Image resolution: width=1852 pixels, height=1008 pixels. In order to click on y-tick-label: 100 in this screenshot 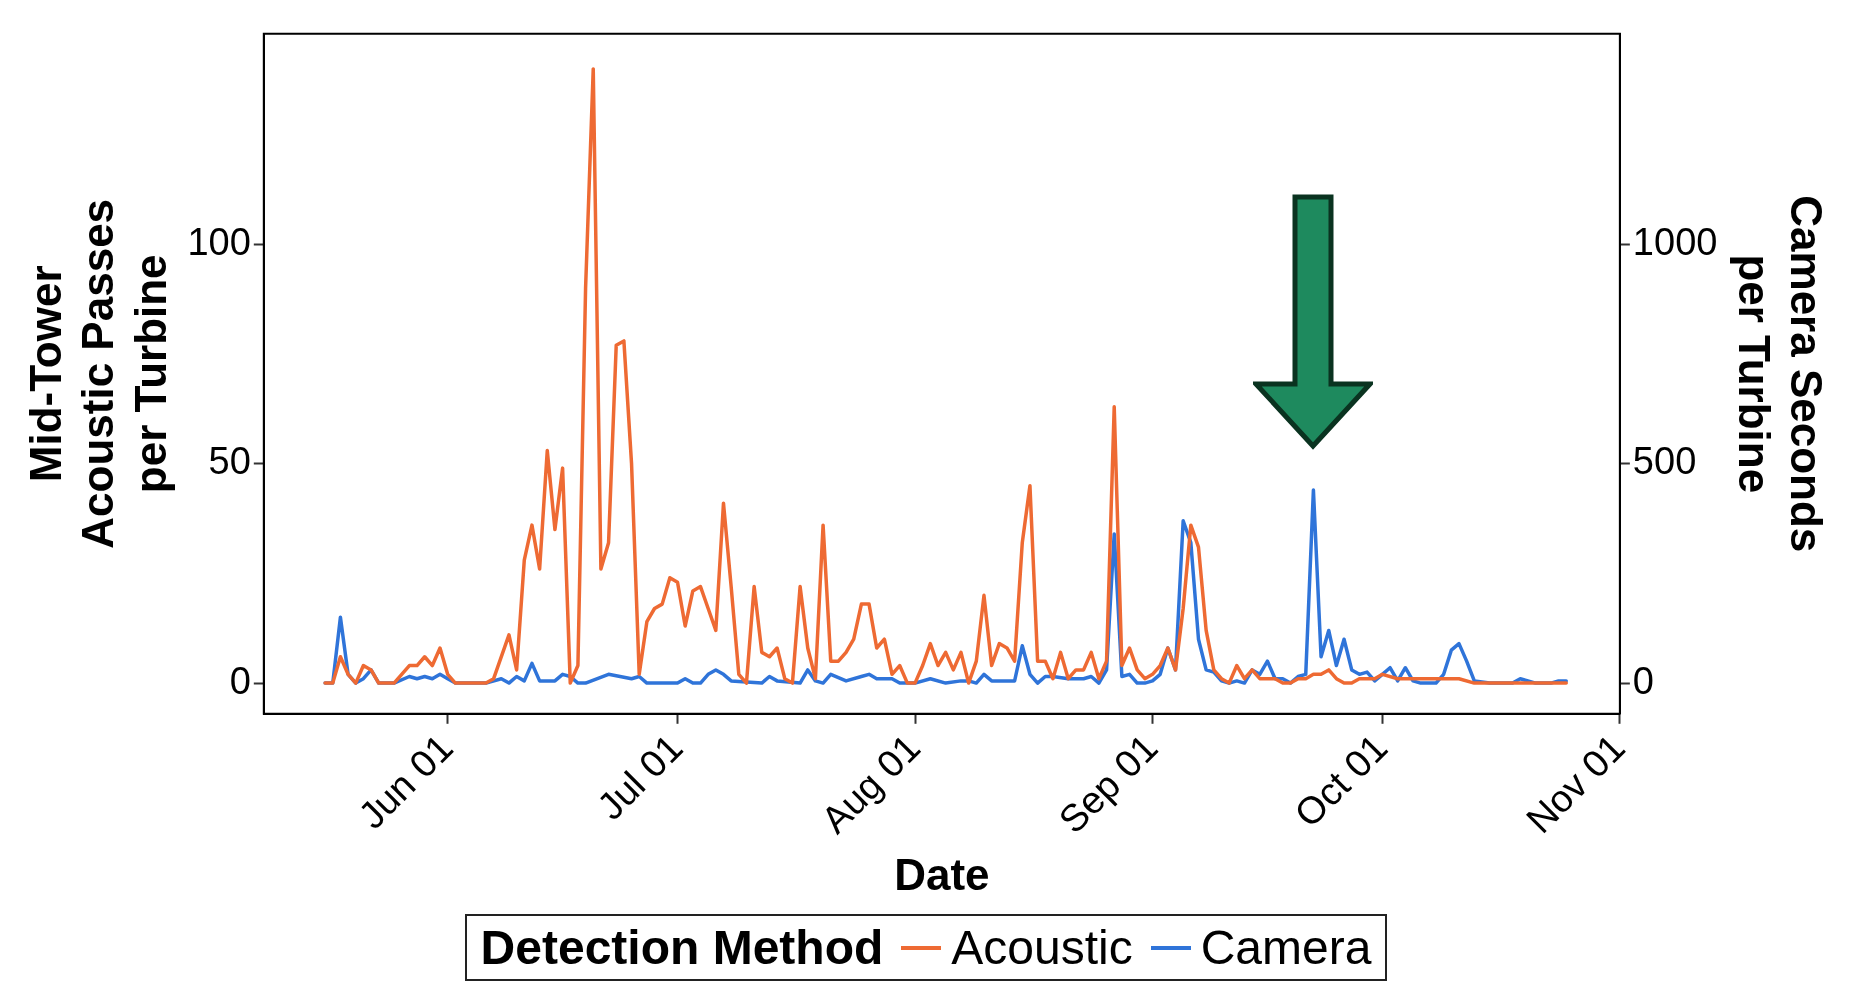, I will do `click(219, 241)`.